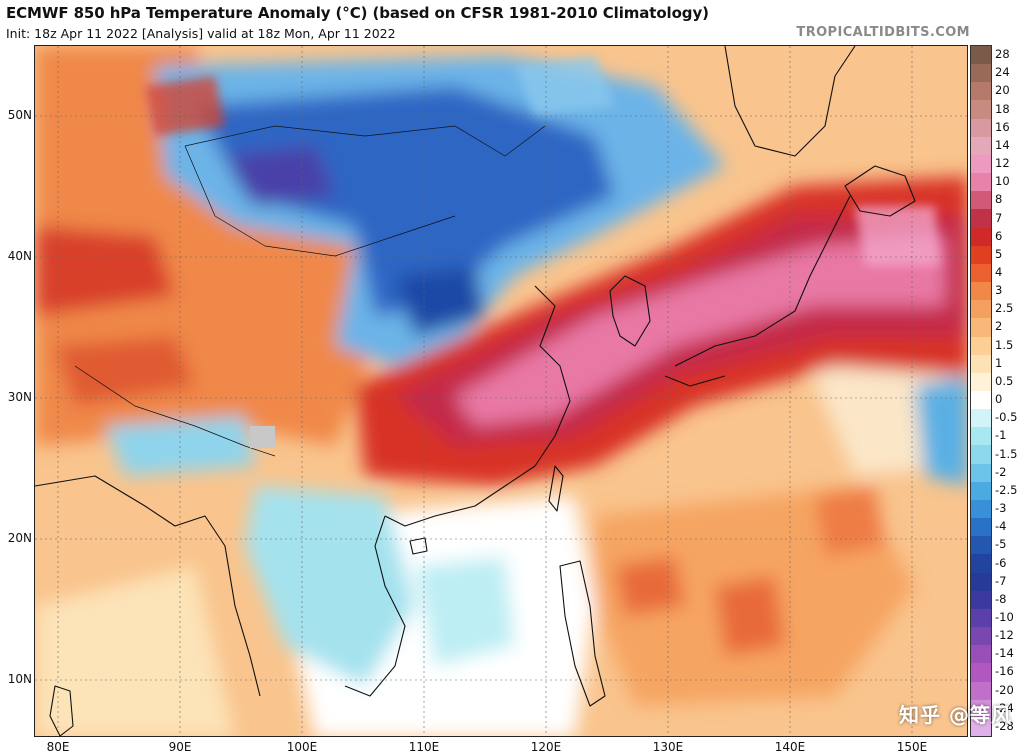 This screenshot has height=756, width=1024. Describe the element at coordinates (135, 651) in the screenshot. I see `bay-of-bengal-field` at that location.